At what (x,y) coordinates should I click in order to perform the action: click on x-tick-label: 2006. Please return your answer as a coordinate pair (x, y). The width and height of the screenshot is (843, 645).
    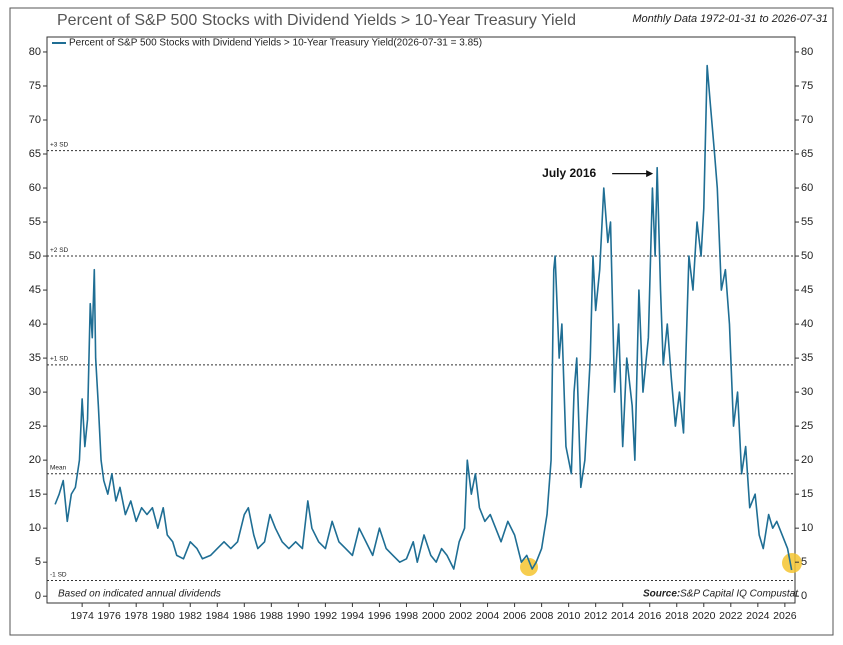
    Looking at the image, I should click on (515, 616).